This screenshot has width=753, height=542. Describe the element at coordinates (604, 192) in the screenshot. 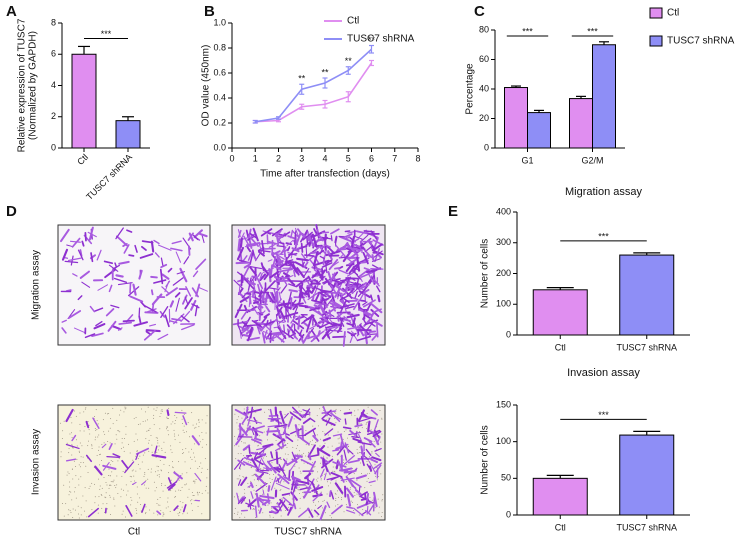

I see `chart-title: Migration assay` at that location.